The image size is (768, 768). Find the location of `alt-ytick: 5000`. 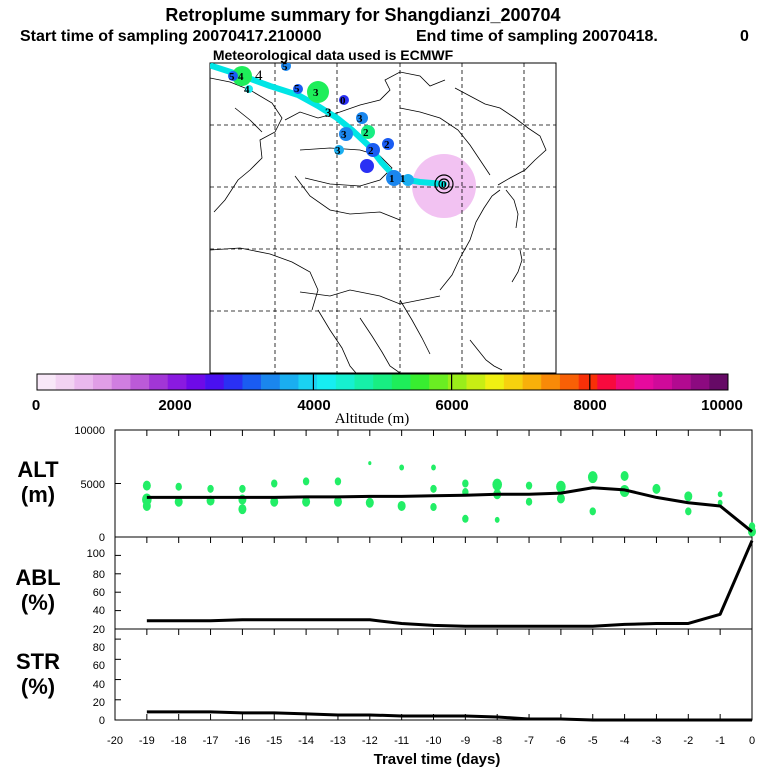

alt-ytick: 5000 is located at coordinates (93, 485).